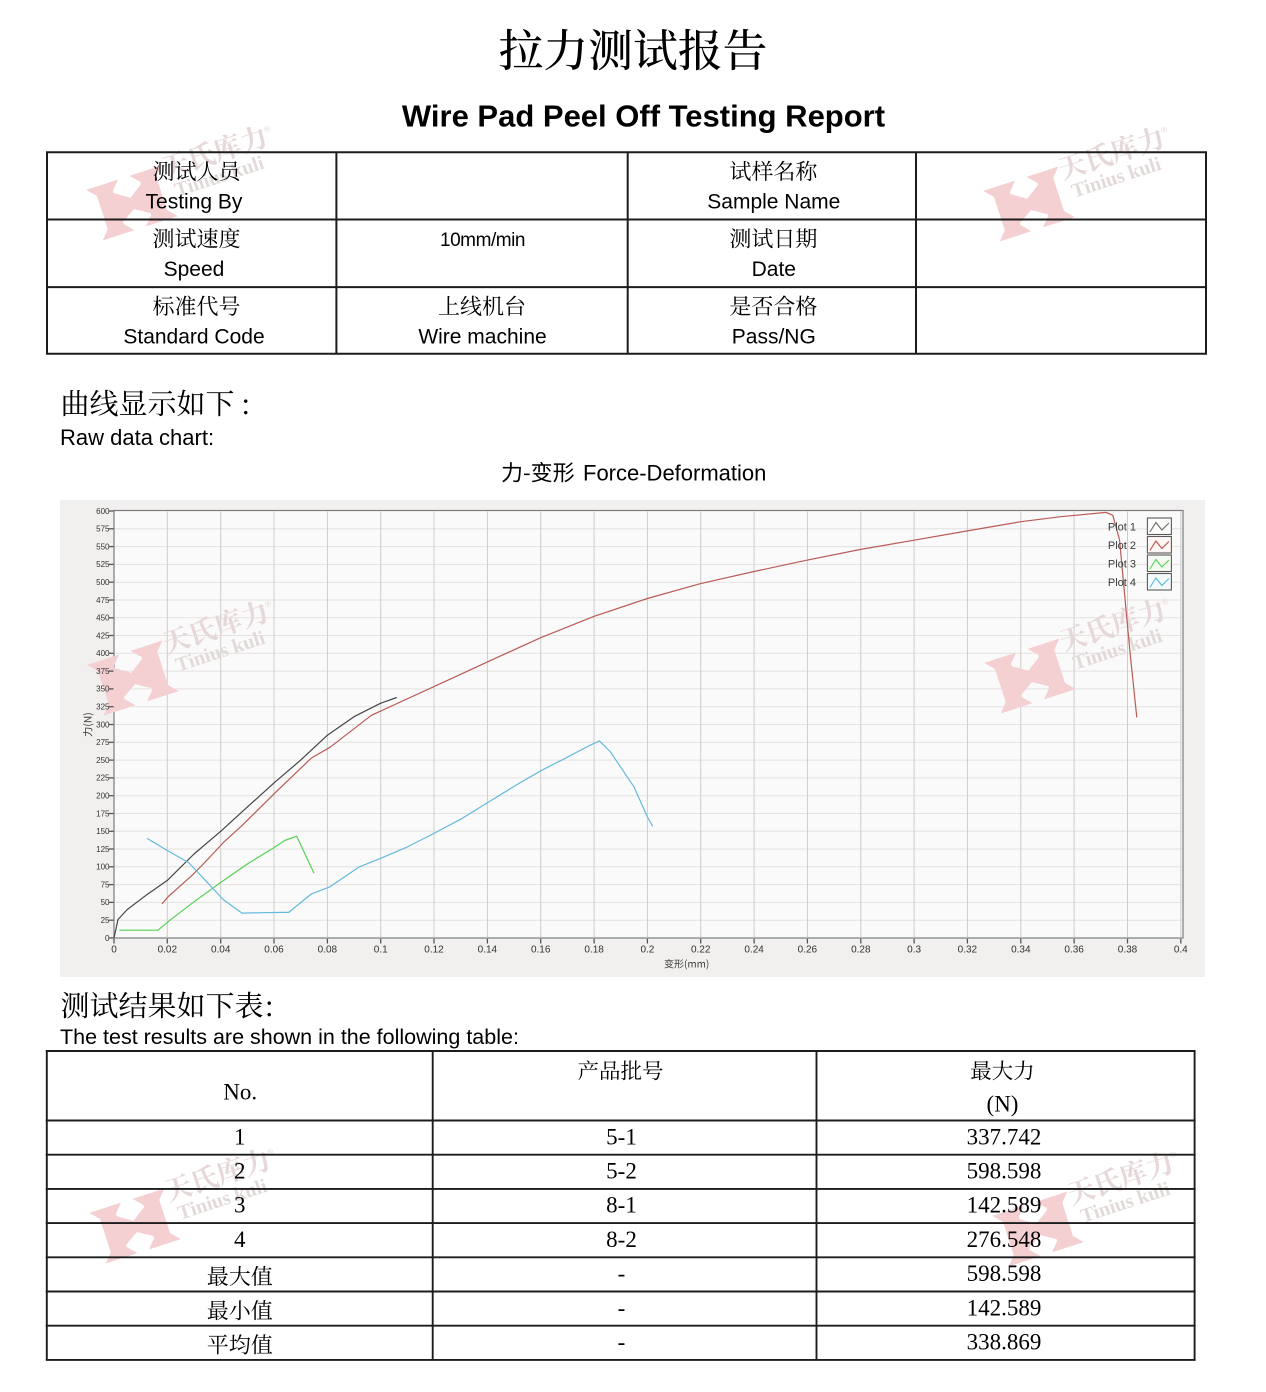  I want to click on svg-text: 0.38, so click(1128, 950).